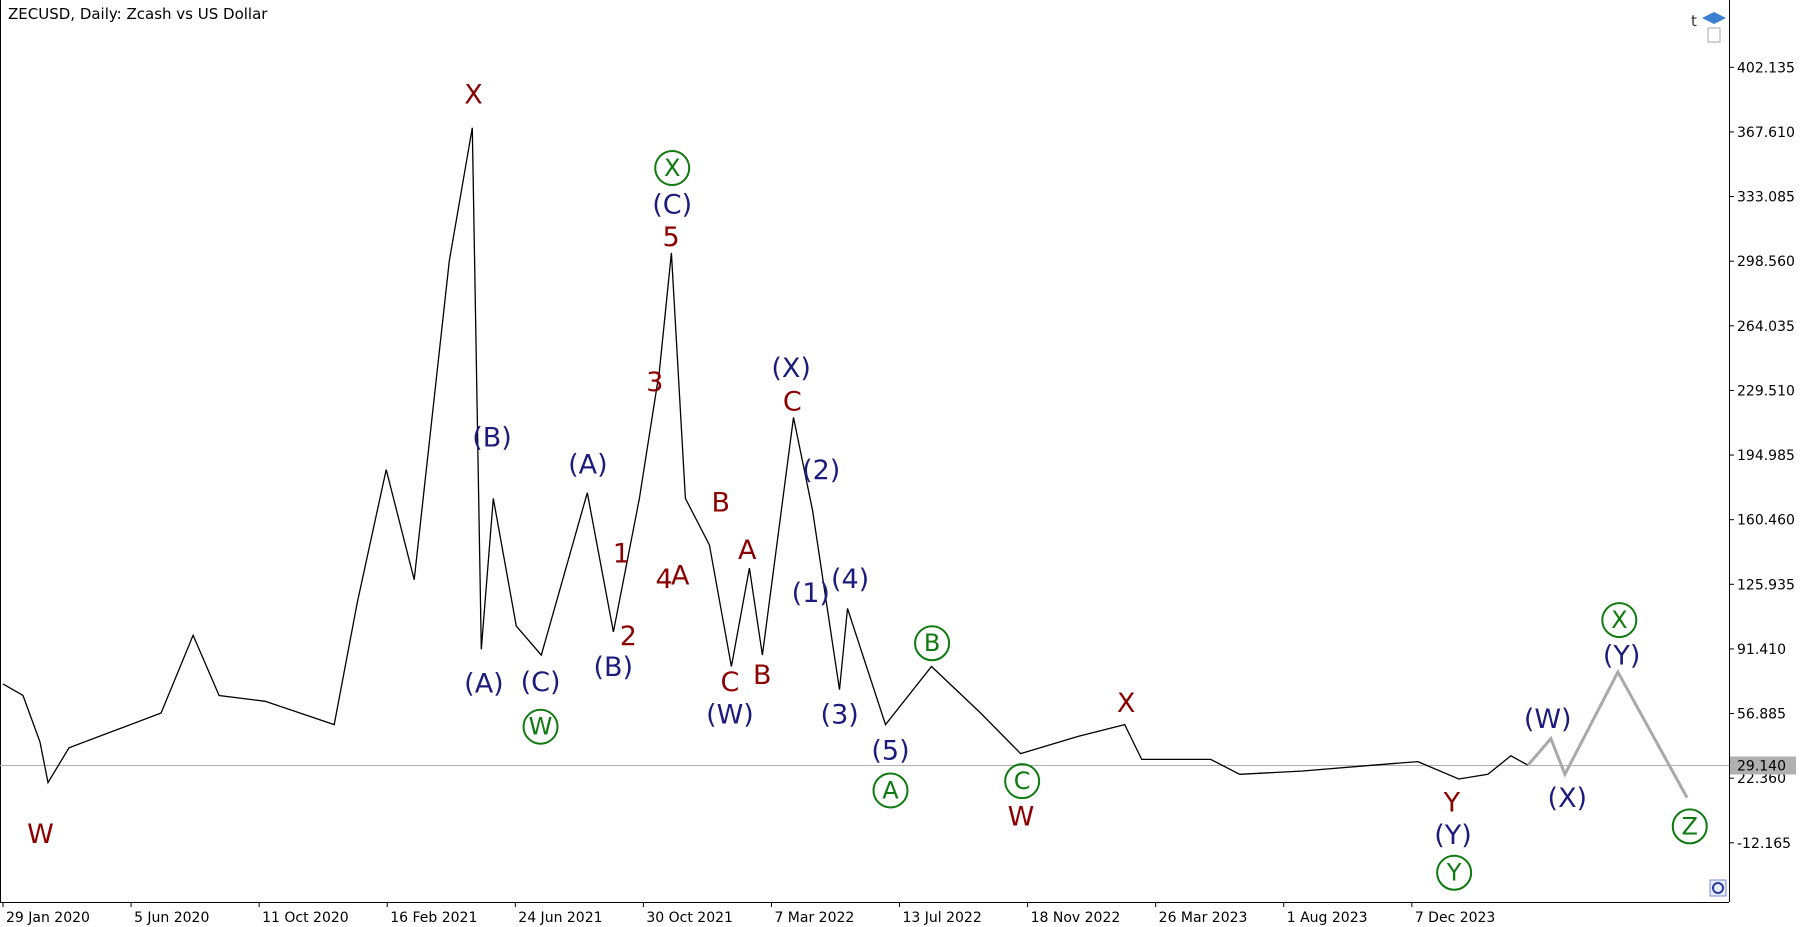 The image size is (1802, 927). I want to click on y-tick-label: 367.610, so click(1766, 133).